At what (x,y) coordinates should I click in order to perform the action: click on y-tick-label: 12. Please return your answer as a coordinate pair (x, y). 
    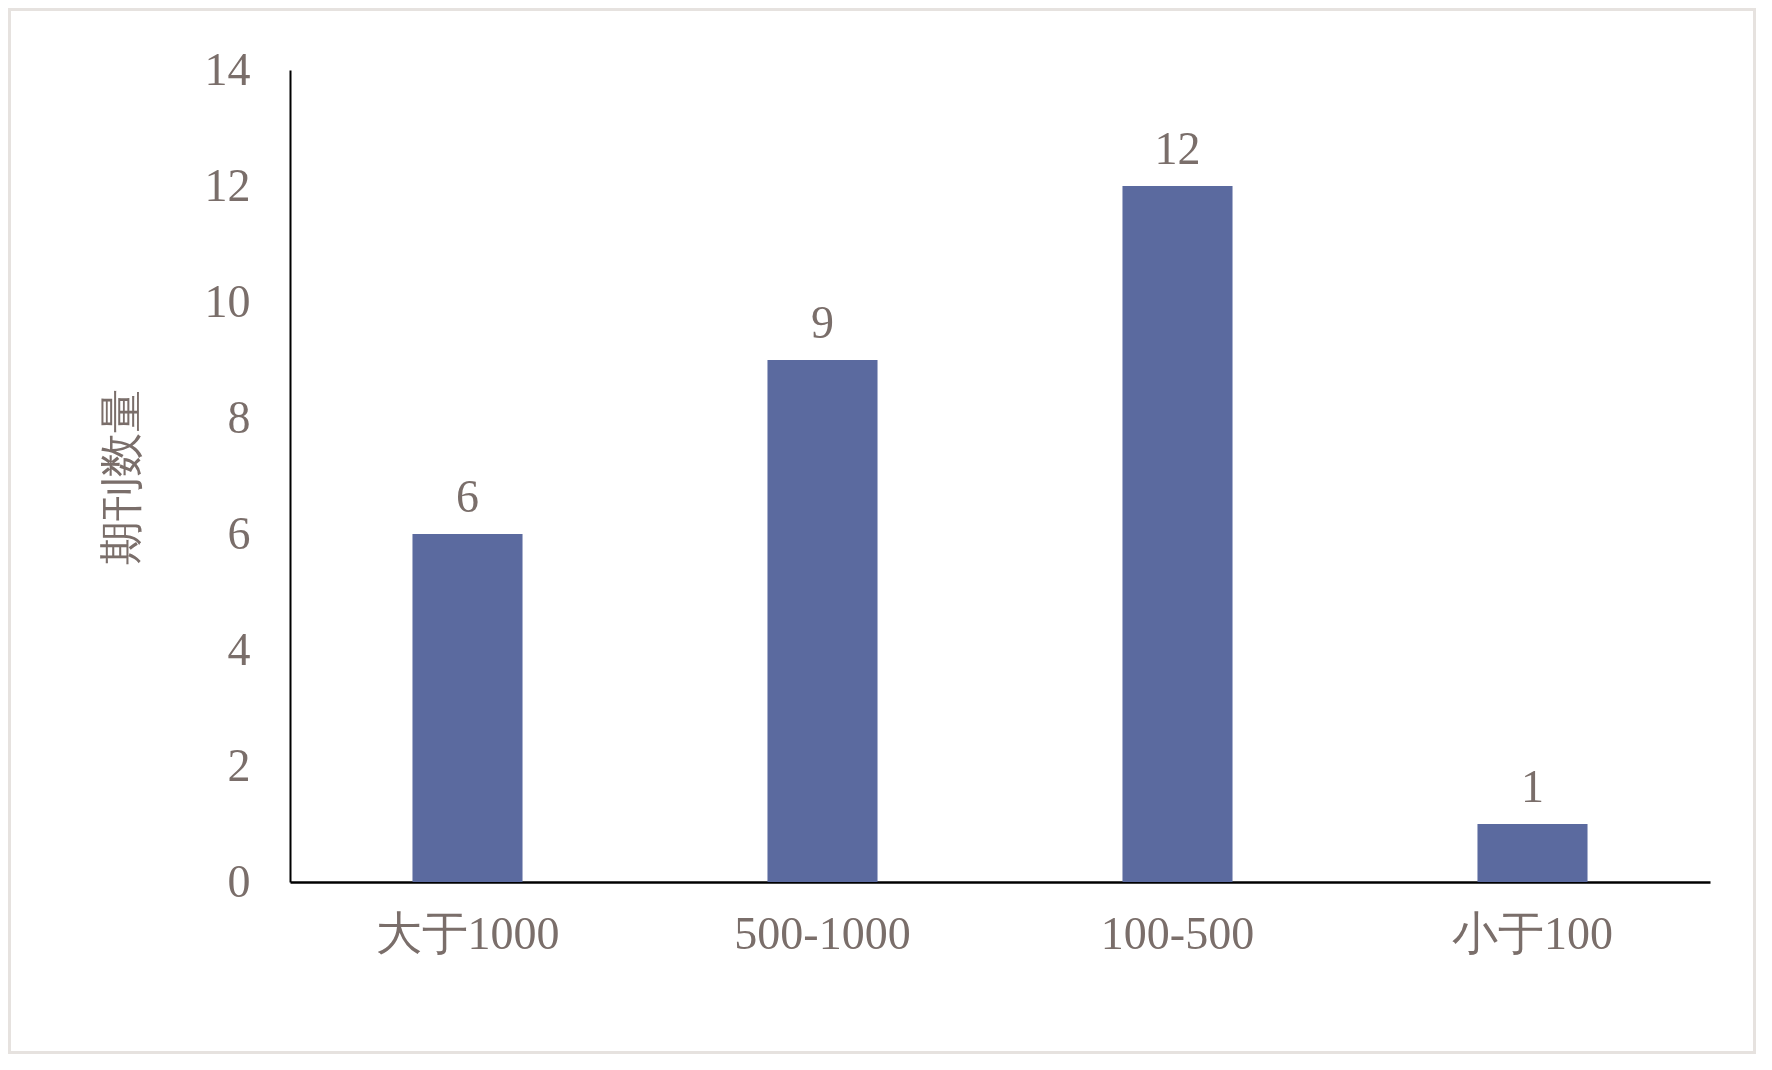
    Looking at the image, I should click on (227, 185).